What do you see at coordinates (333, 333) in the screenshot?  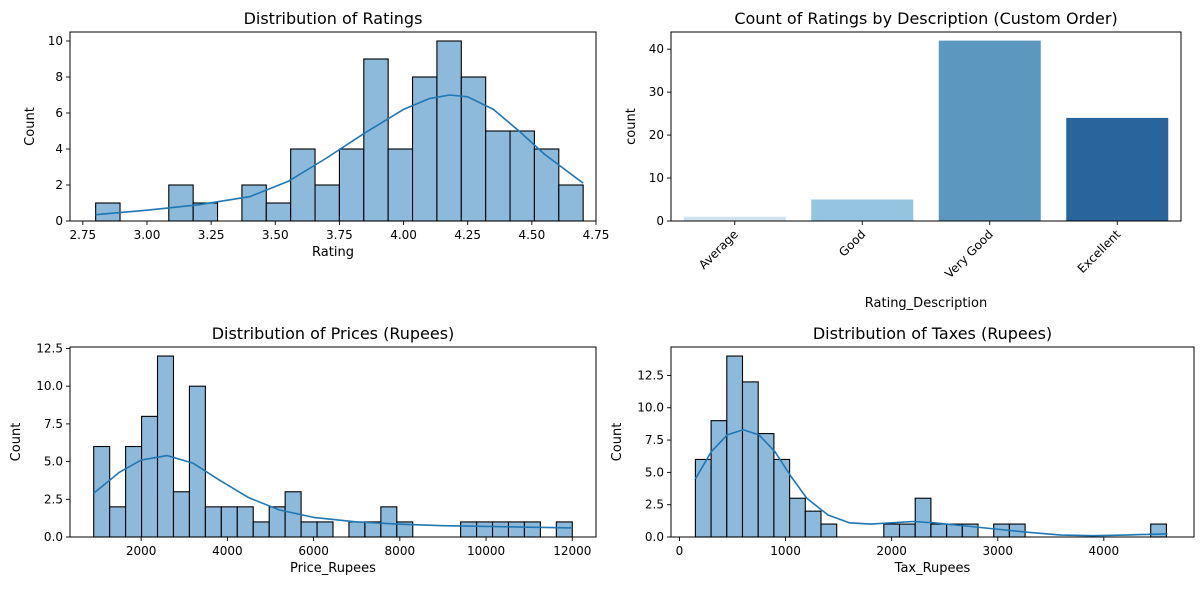 I see `chart-title: Distribution of Prices (Rupees)` at bounding box center [333, 333].